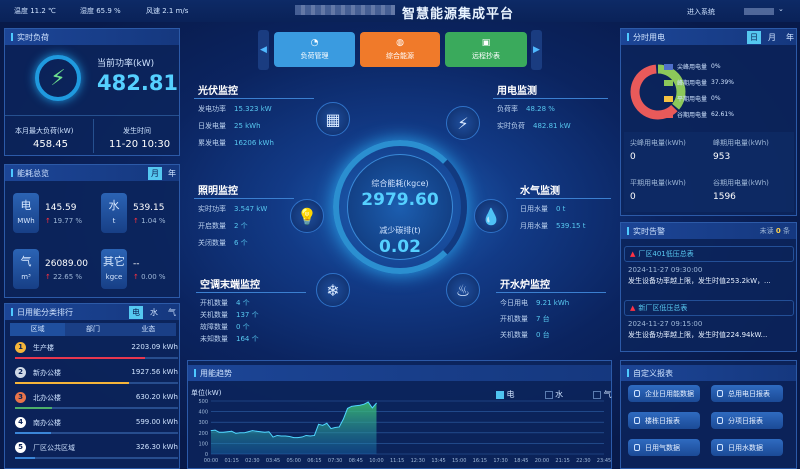  Describe the element at coordinates (167, 11) in the screenshot. I see `wind-speed: 风速 2.1 m/s` at that location.